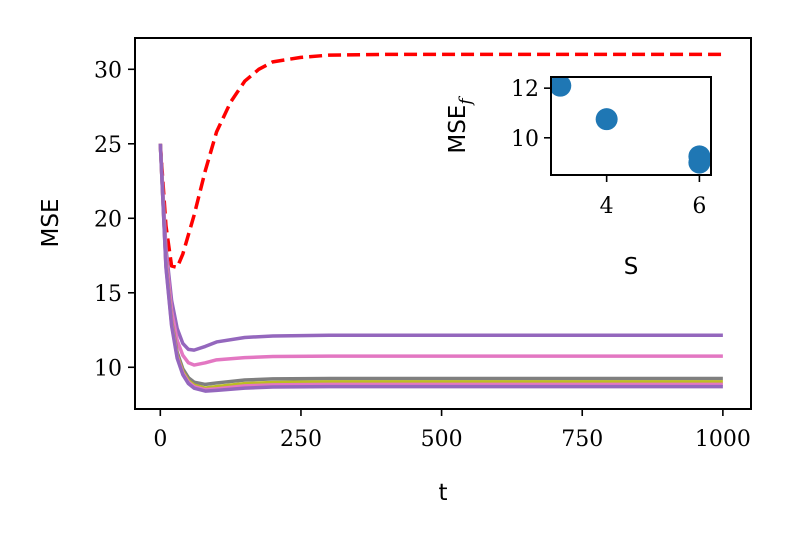 The width and height of the screenshot is (789, 541). What do you see at coordinates (108, 294) in the screenshot?
I see `y-tick-label: 15` at bounding box center [108, 294].